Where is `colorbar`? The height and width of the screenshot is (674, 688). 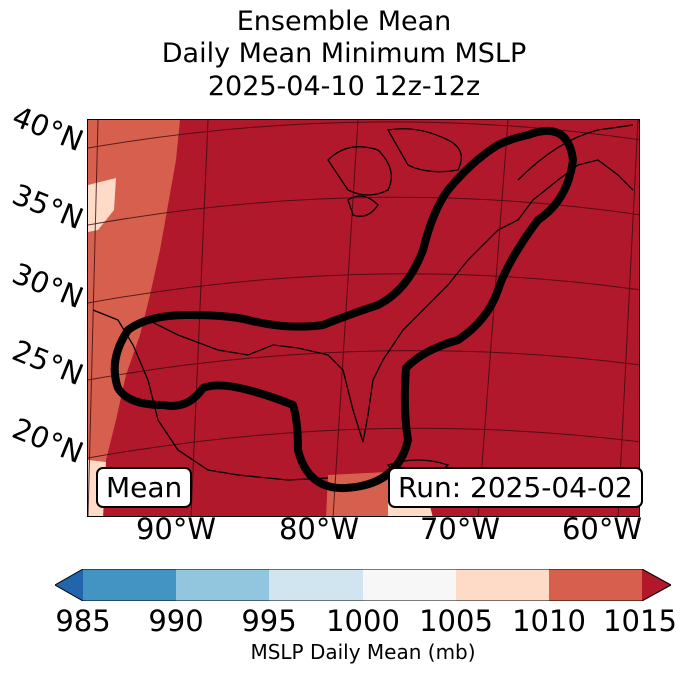
colorbar is located at coordinates (363, 585).